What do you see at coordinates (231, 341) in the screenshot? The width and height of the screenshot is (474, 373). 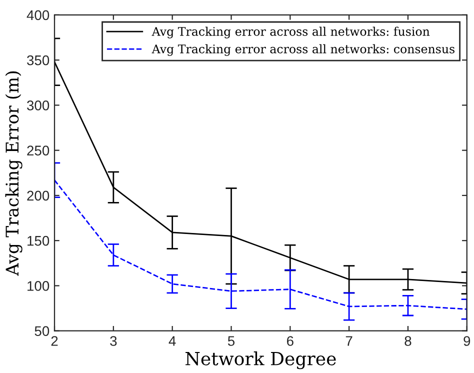 I see `x-tick-label: 5` at bounding box center [231, 341].